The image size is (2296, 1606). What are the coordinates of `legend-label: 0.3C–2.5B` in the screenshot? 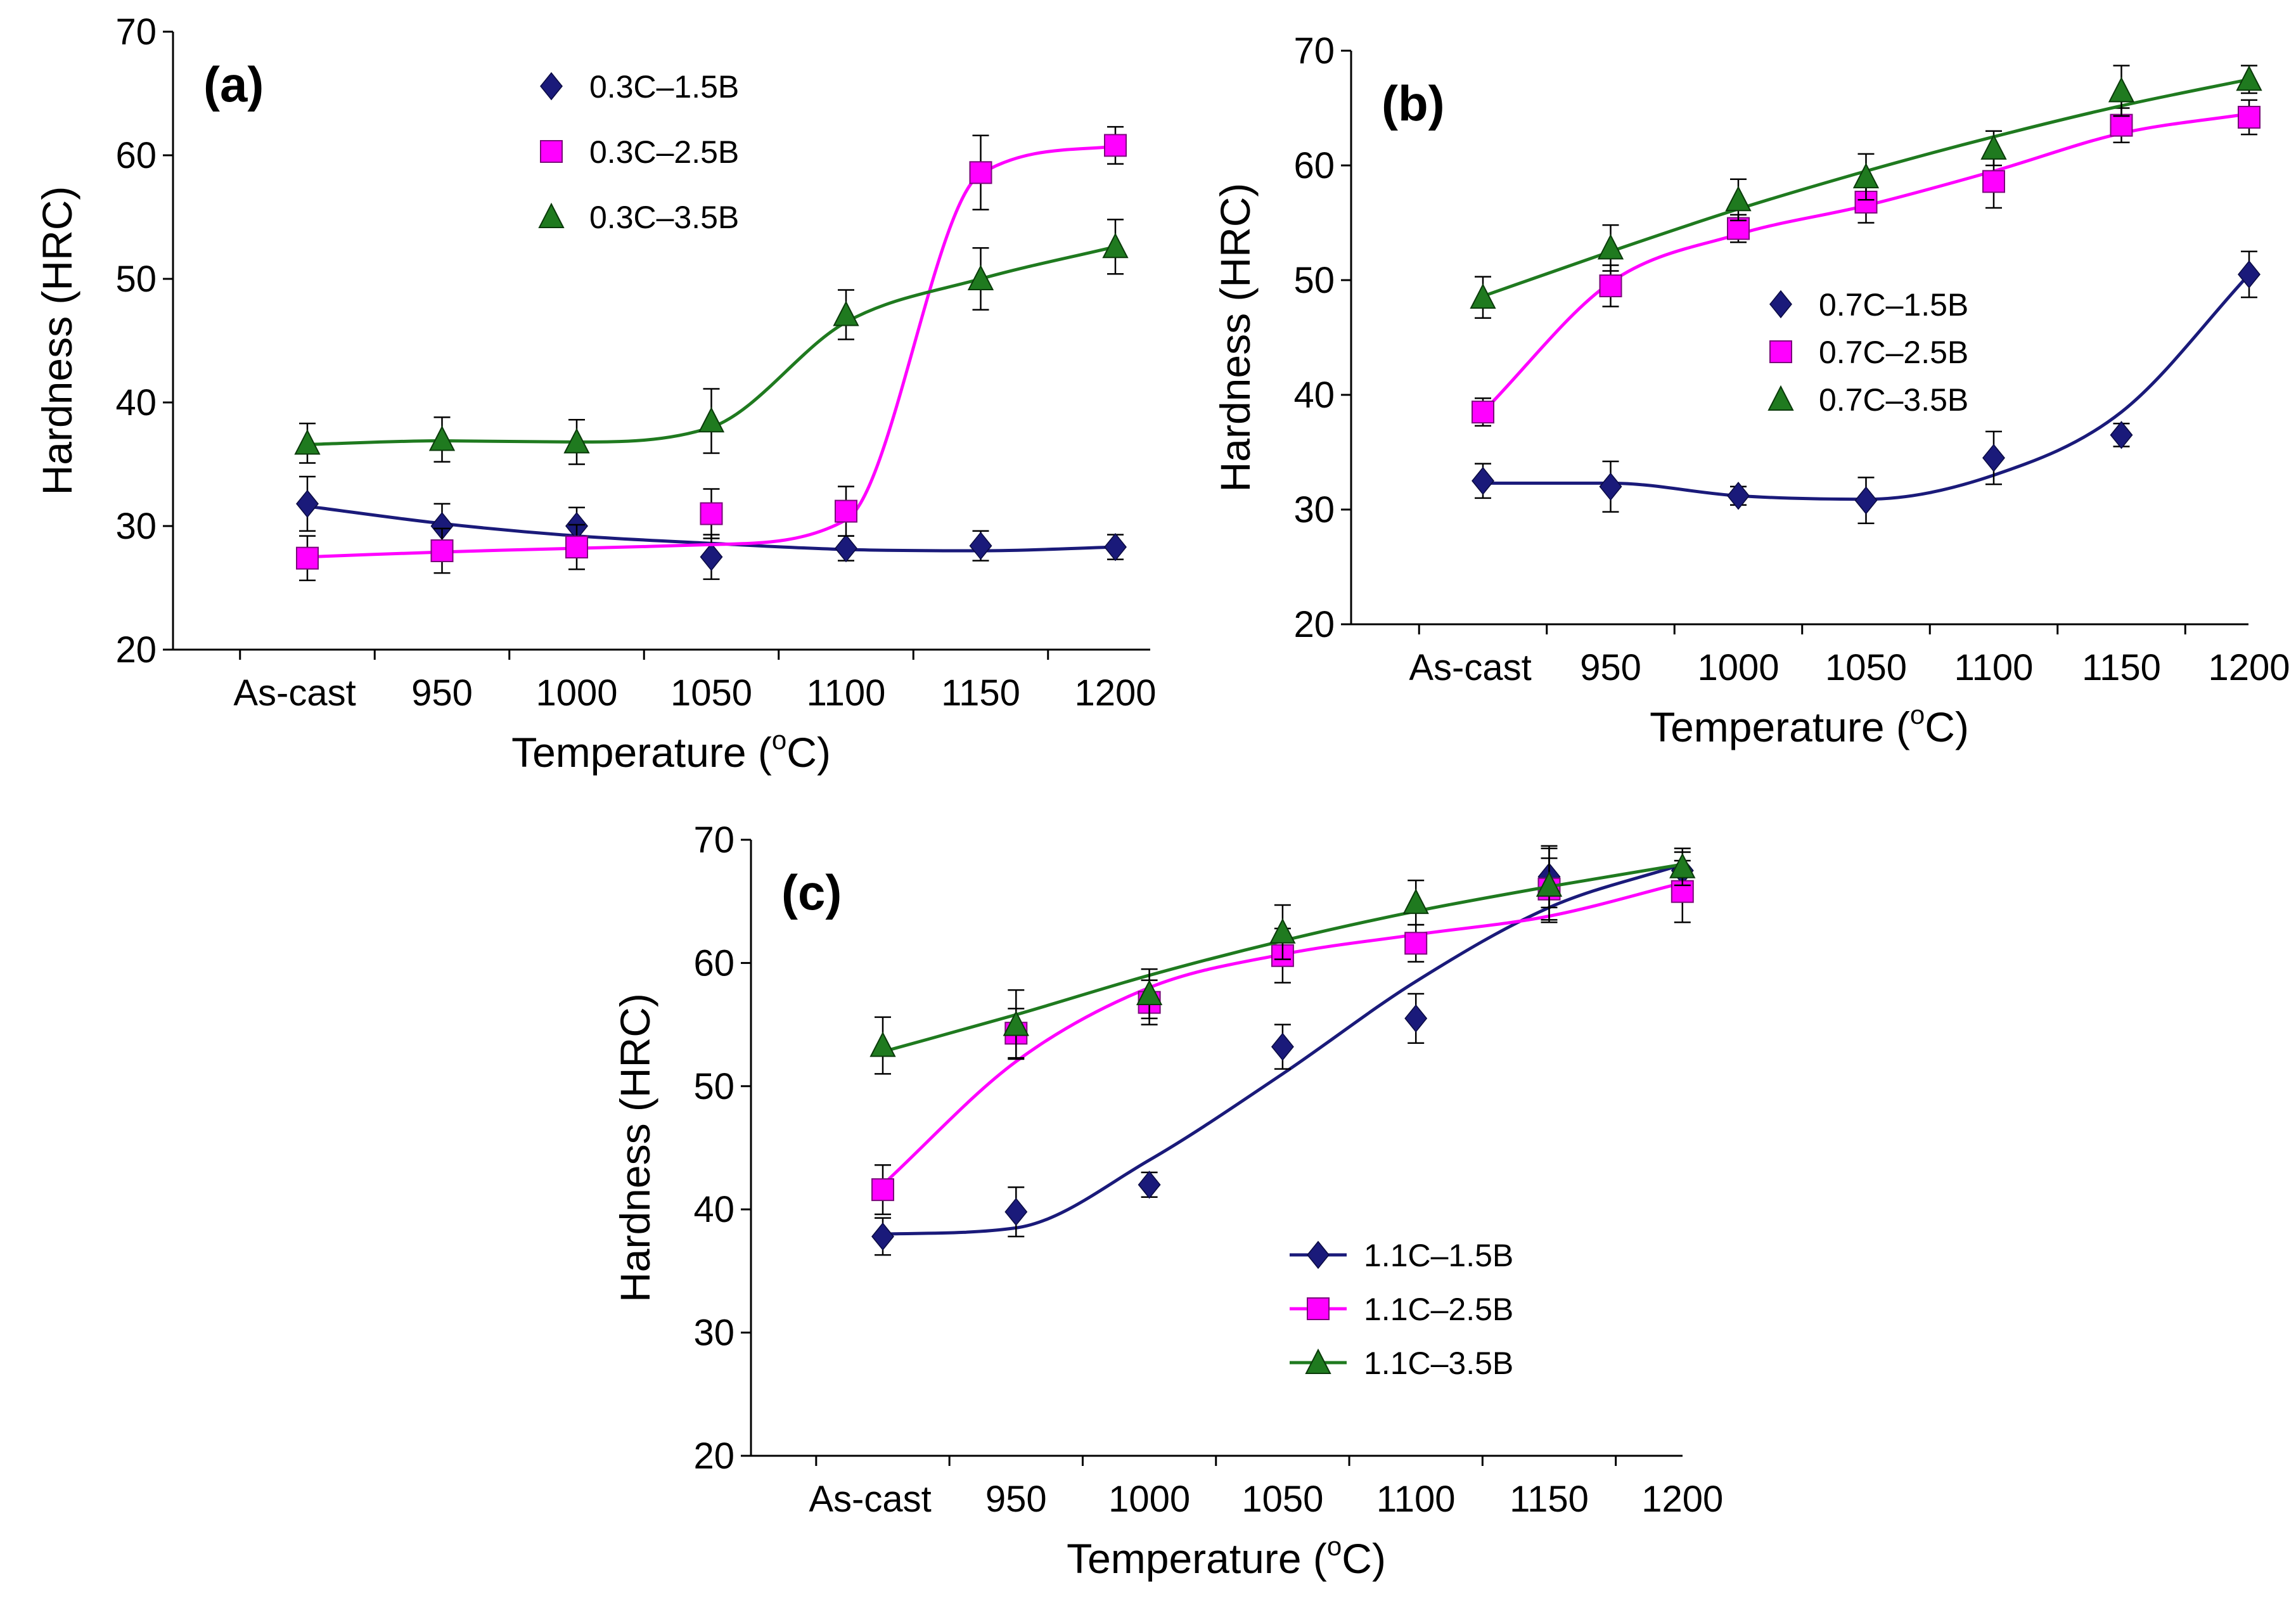 It's located at (664, 152).